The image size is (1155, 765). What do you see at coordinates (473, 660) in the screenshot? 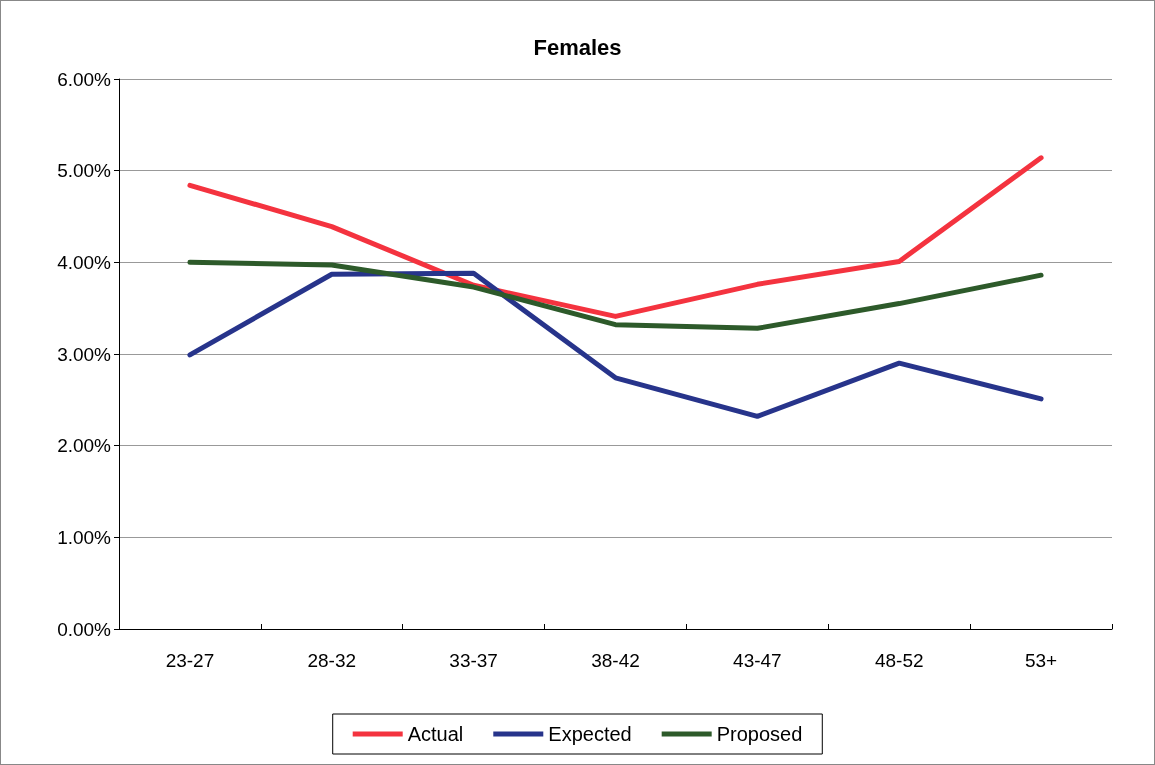
I see `x-tick-label: 33-37` at bounding box center [473, 660].